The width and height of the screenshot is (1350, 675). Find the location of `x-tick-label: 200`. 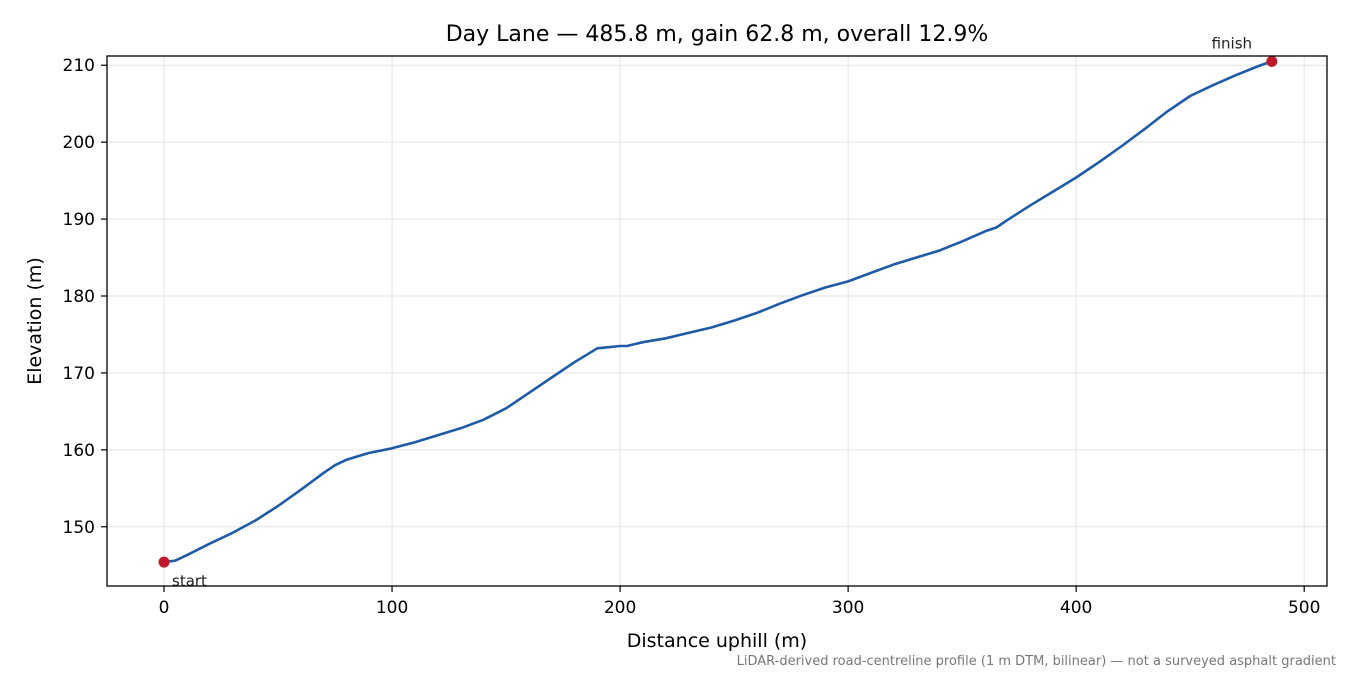

x-tick-label: 200 is located at coordinates (620, 608).